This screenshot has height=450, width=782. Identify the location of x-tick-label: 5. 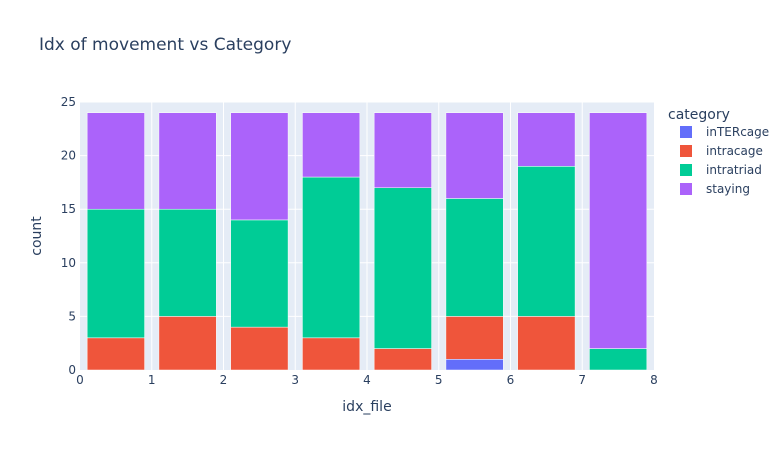
(439, 380).